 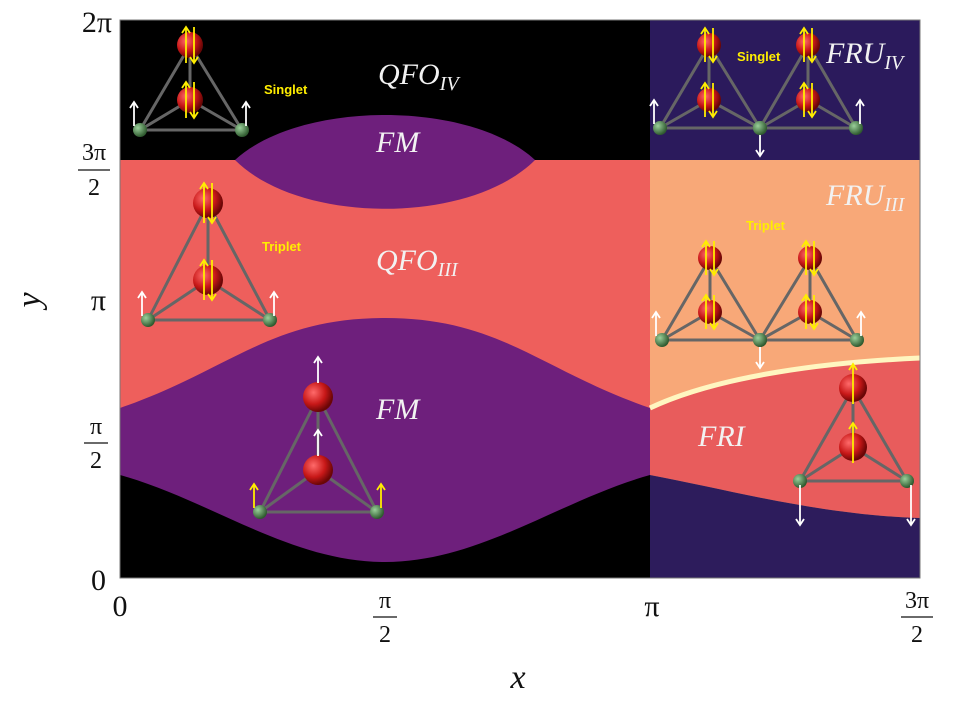 I want to click on region-bottom-right, so click(x=785, y=526).